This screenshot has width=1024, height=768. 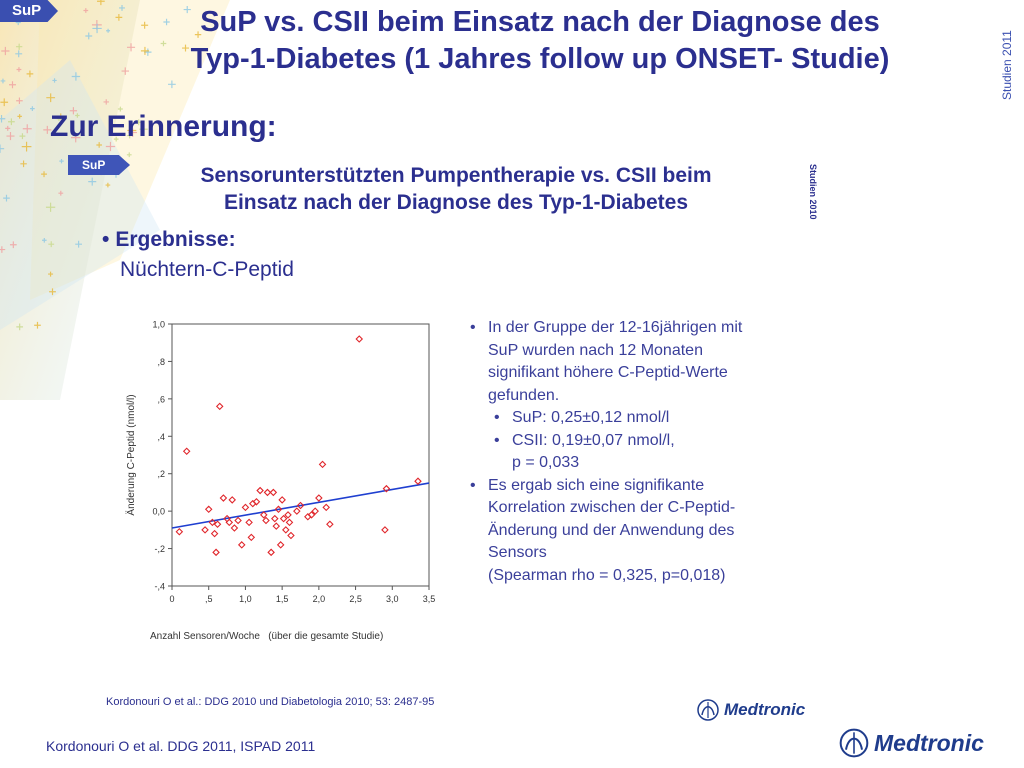 I want to click on bullet-line: gefunden., so click(x=653, y=396).